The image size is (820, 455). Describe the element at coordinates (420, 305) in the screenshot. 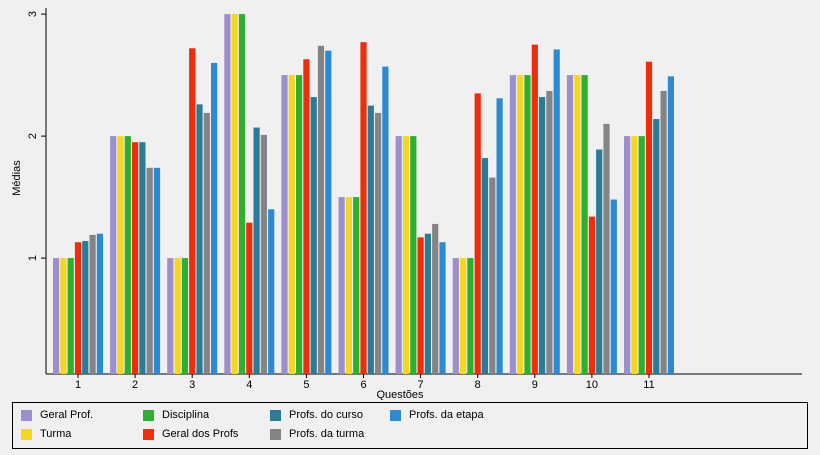

I see `bar-q7-s4` at that location.